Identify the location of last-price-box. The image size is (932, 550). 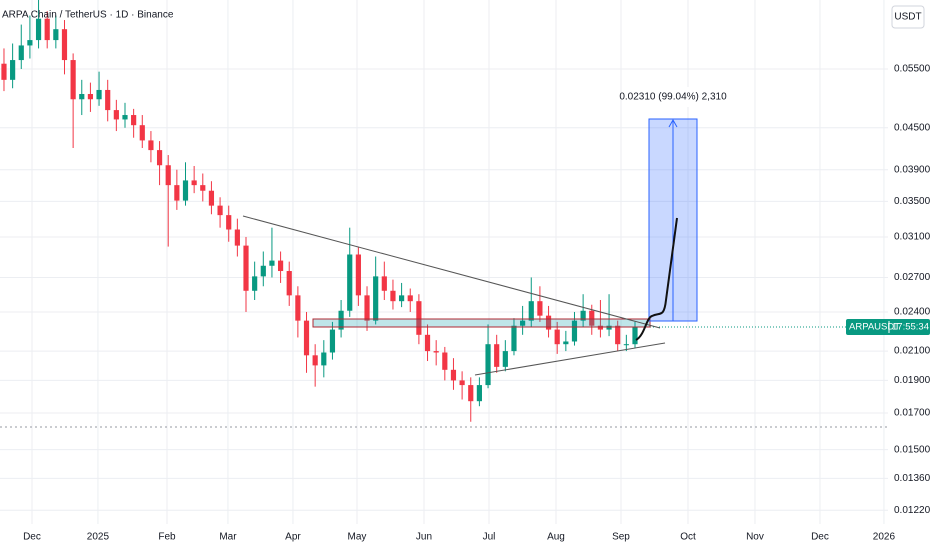
(888, 326).